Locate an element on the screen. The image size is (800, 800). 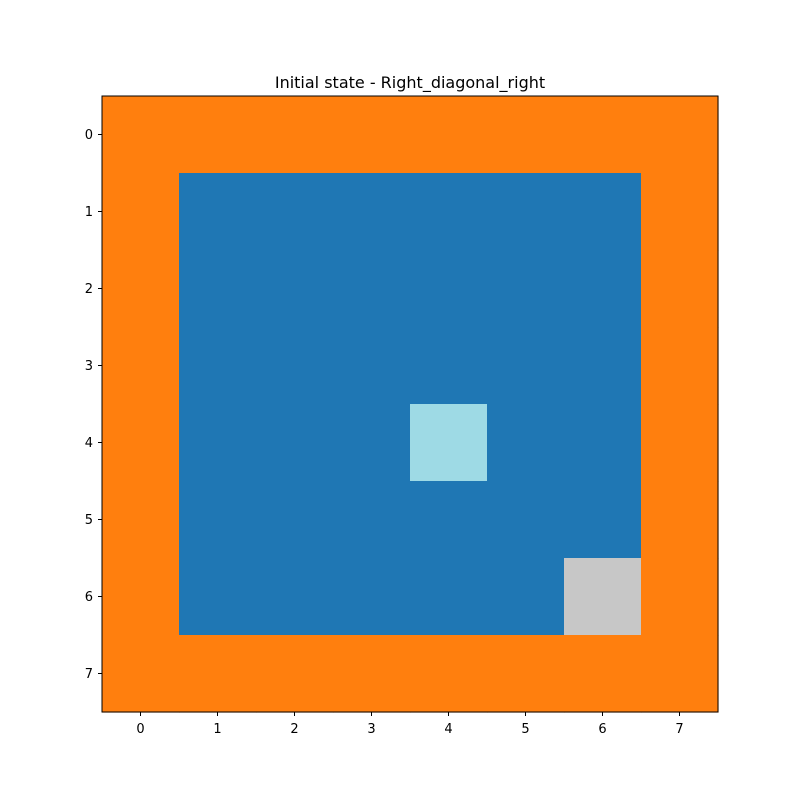
x-tick-label: 7 is located at coordinates (679, 729).